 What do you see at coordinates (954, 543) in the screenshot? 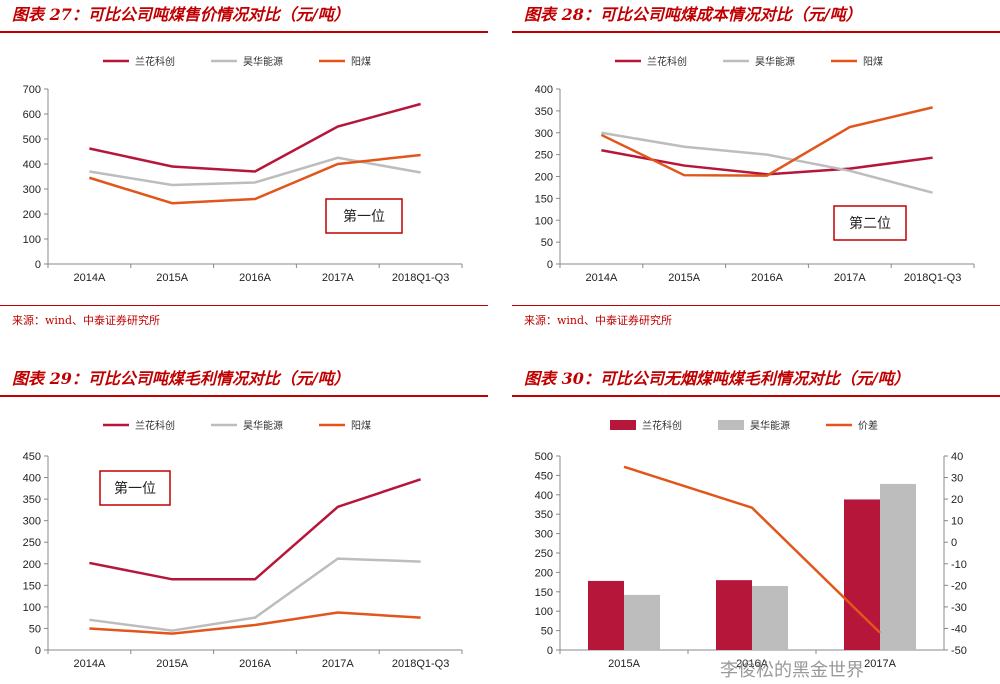
I see `y2-tick-label: 0` at bounding box center [954, 543].